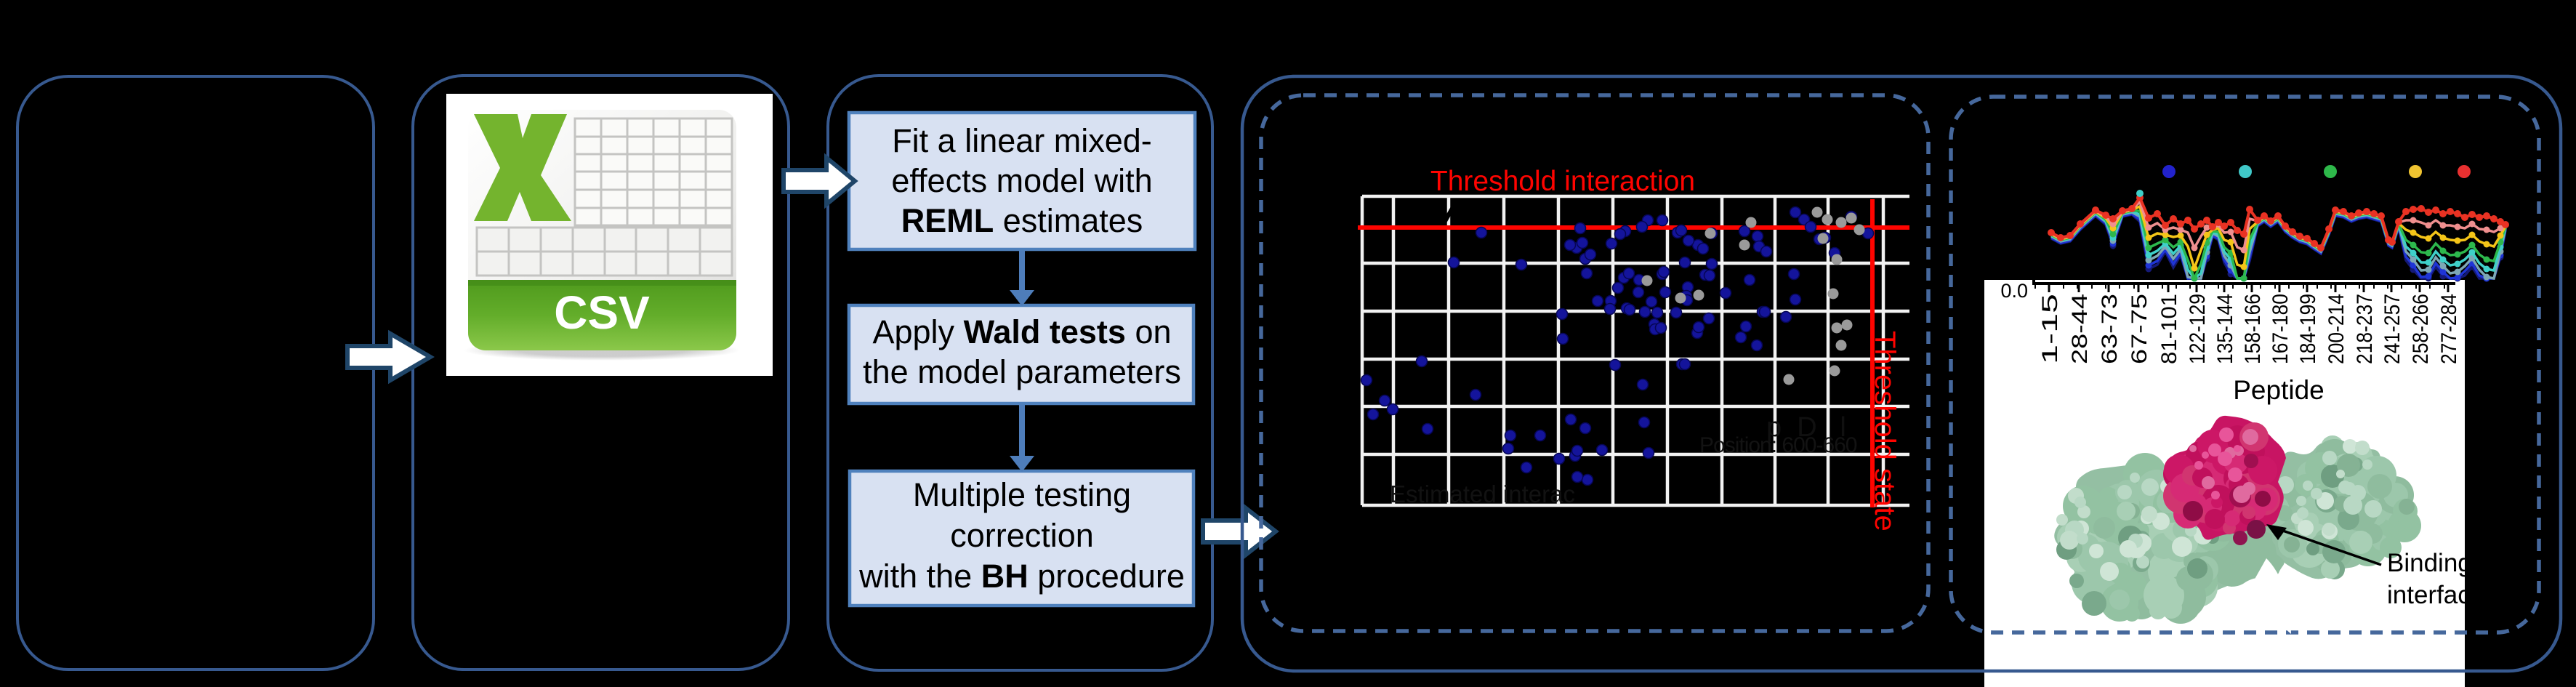 This screenshot has width=2576, height=687. What do you see at coordinates (2449, 329) in the screenshot?
I see `svg-text: 277-284` at bounding box center [2449, 329].